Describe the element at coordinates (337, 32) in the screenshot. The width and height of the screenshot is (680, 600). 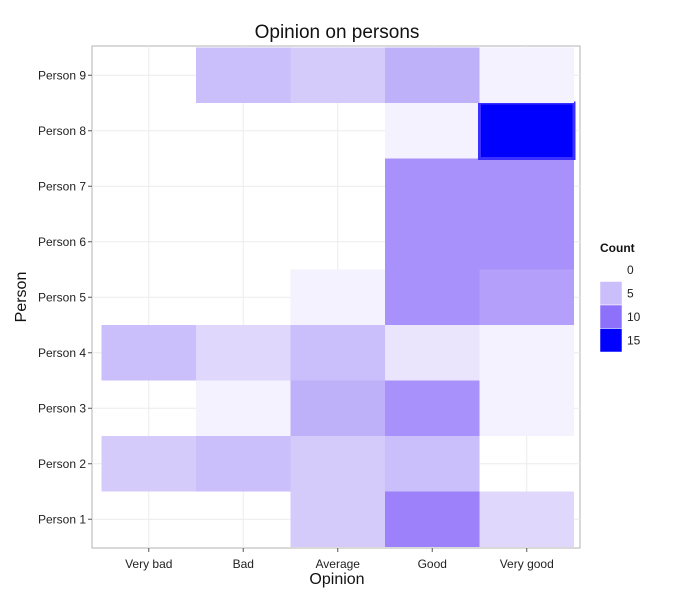
I see `chart-title: Opinion on persons` at that location.